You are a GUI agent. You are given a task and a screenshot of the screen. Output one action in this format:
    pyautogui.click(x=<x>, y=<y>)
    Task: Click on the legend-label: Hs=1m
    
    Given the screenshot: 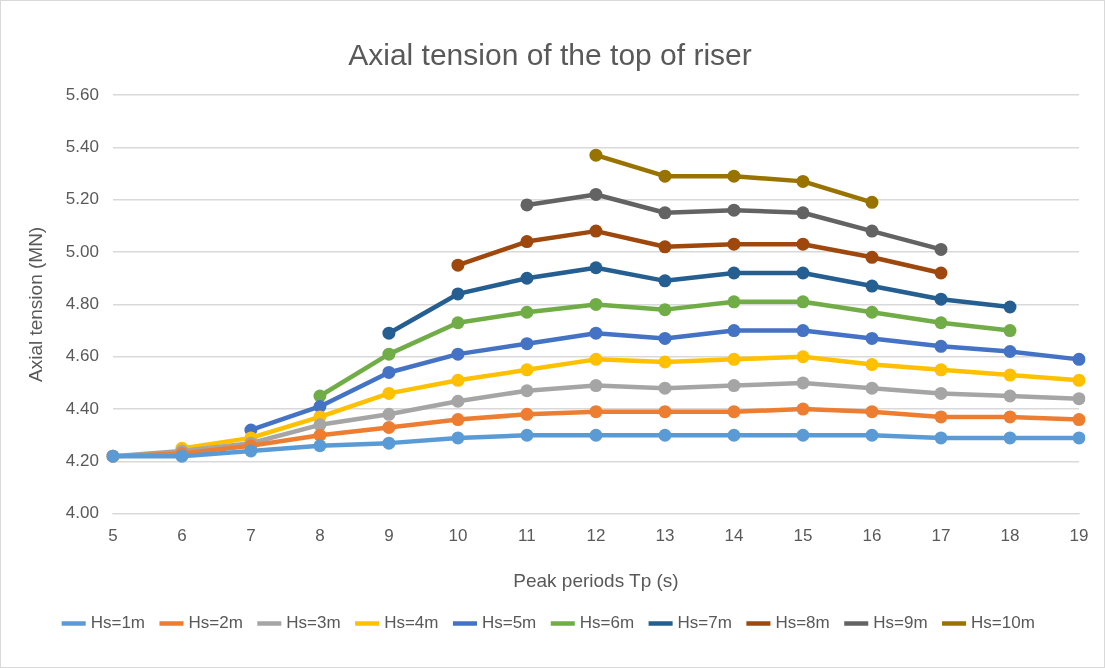 What is the action you would take?
    pyautogui.click(x=117, y=623)
    